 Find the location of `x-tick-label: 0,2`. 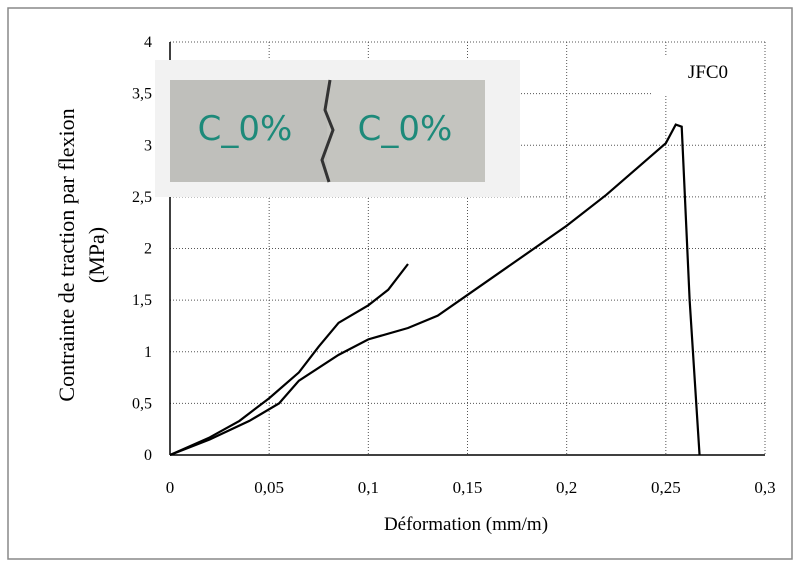

x-tick-label: 0,2 is located at coordinates (566, 487).